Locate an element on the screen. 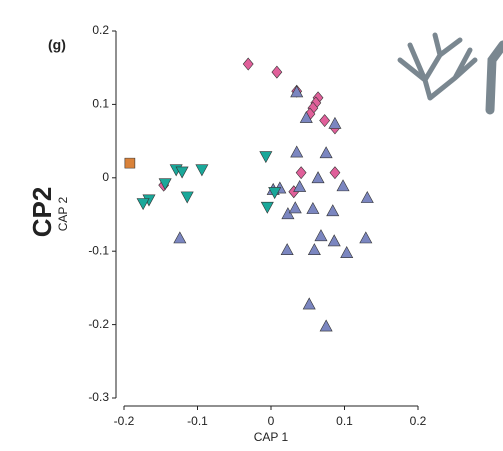 The width and height of the screenshot is (503, 451). y-tick-label: 0 is located at coordinates (105, 177).